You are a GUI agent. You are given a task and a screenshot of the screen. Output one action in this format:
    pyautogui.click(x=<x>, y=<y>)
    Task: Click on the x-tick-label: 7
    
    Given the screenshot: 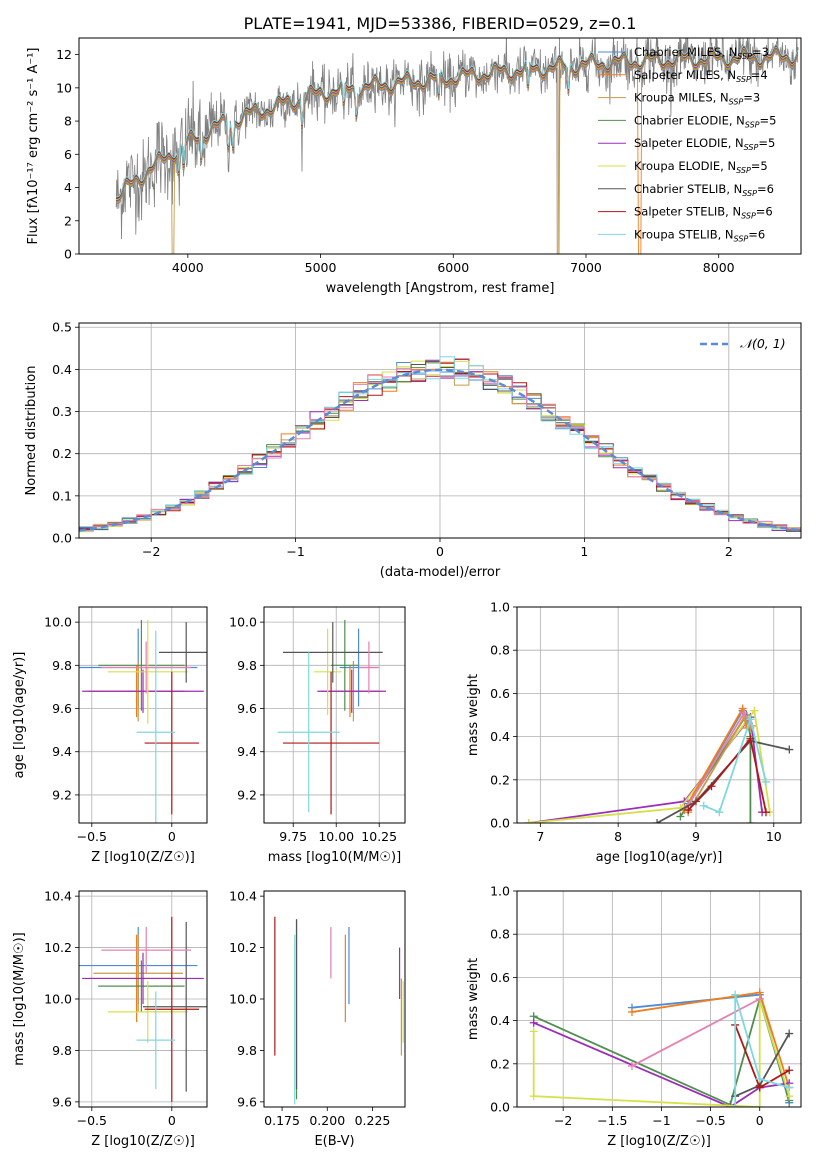 What is the action you would take?
    pyautogui.click(x=540, y=836)
    